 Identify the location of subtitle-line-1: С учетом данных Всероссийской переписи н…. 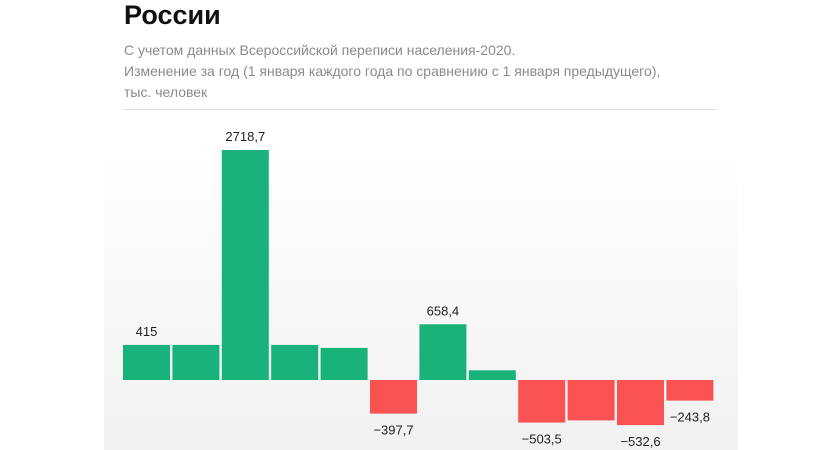
(320, 50).